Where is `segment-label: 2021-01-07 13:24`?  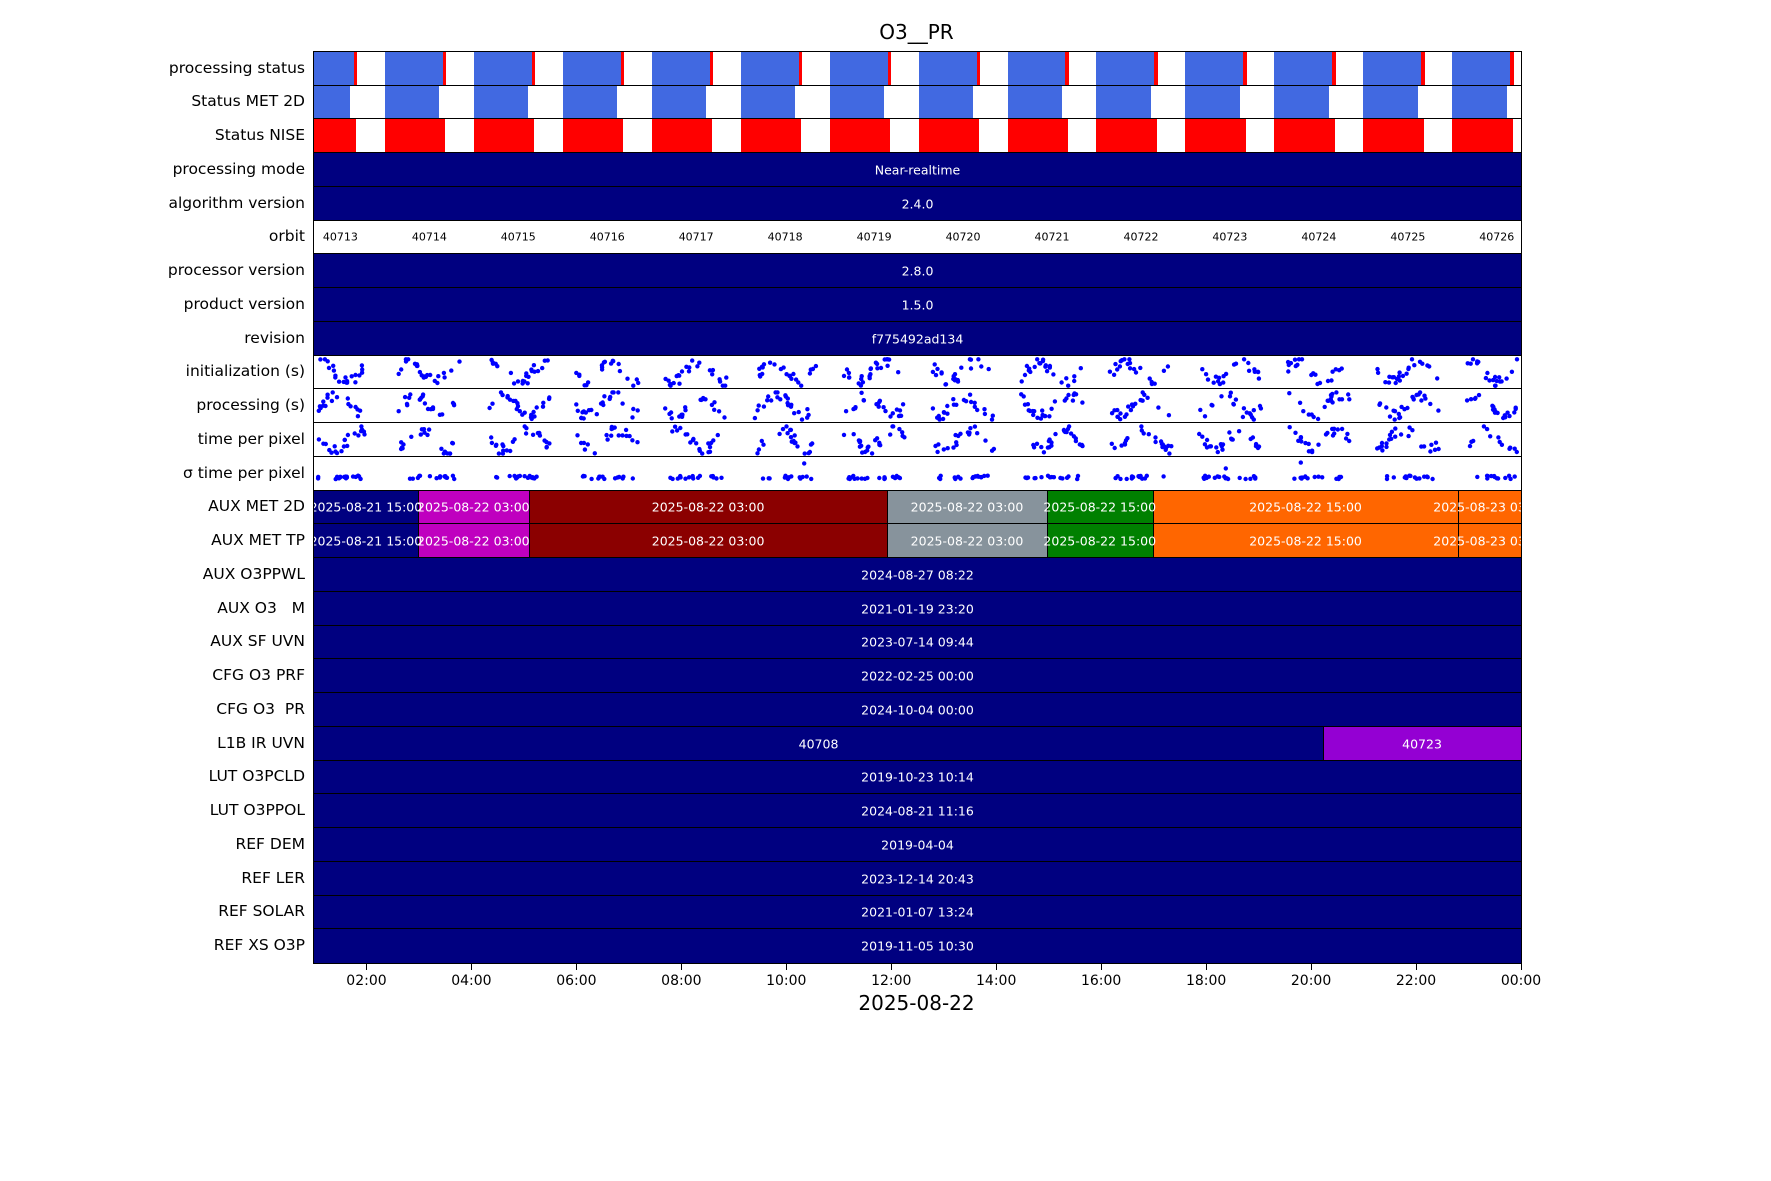
segment-label: 2021-01-07 13:24 is located at coordinates (917, 912).